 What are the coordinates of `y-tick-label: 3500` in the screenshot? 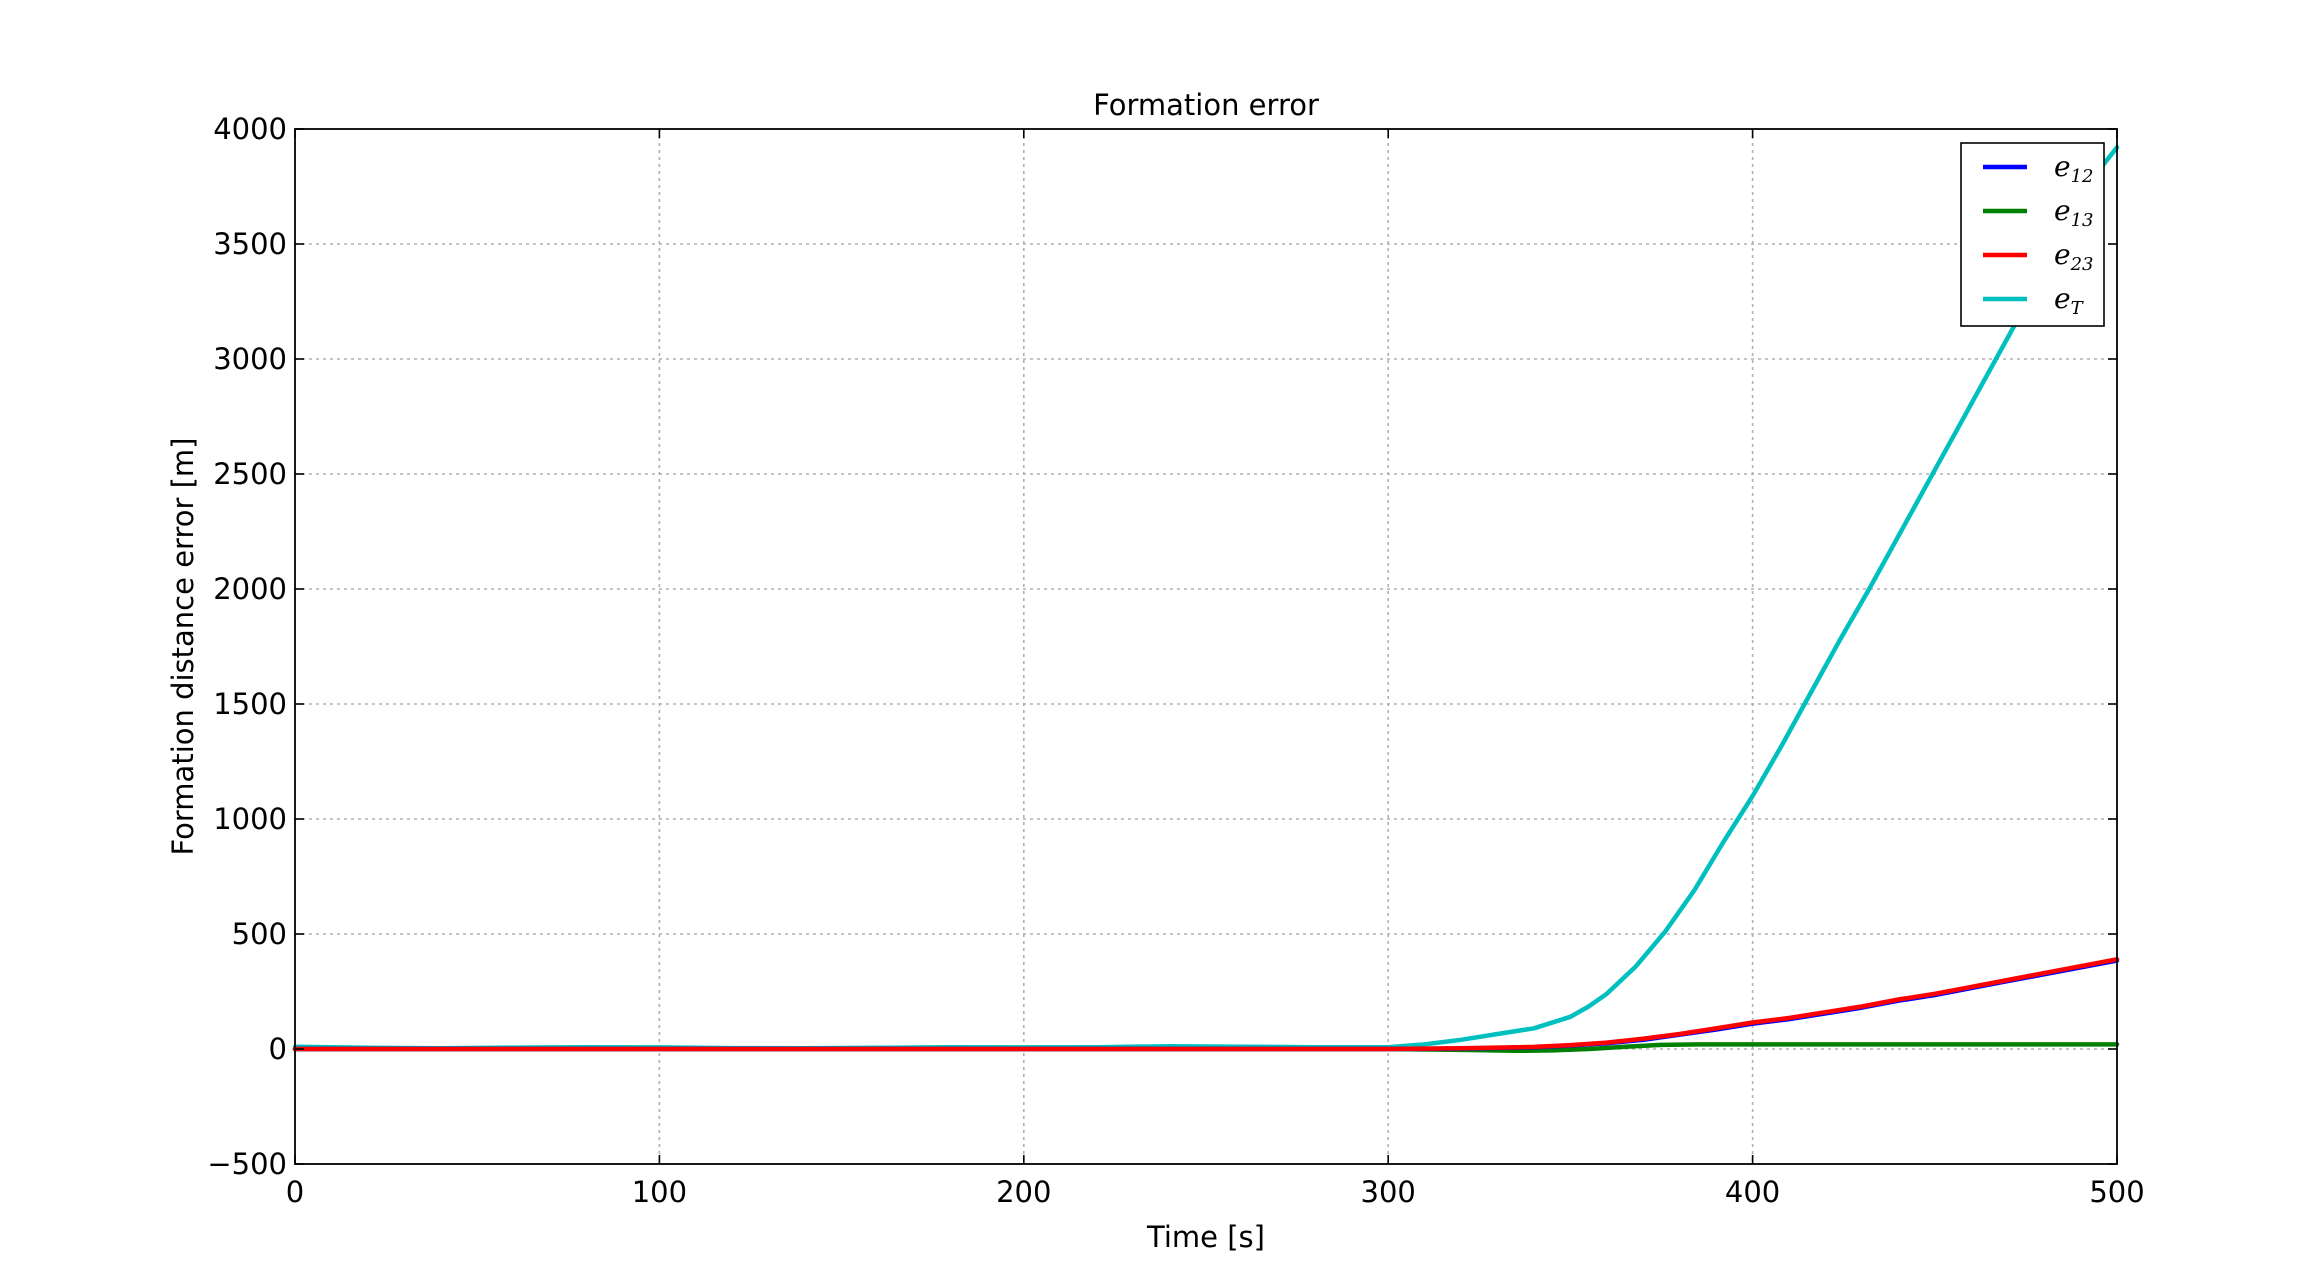 It's located at (250, 244).